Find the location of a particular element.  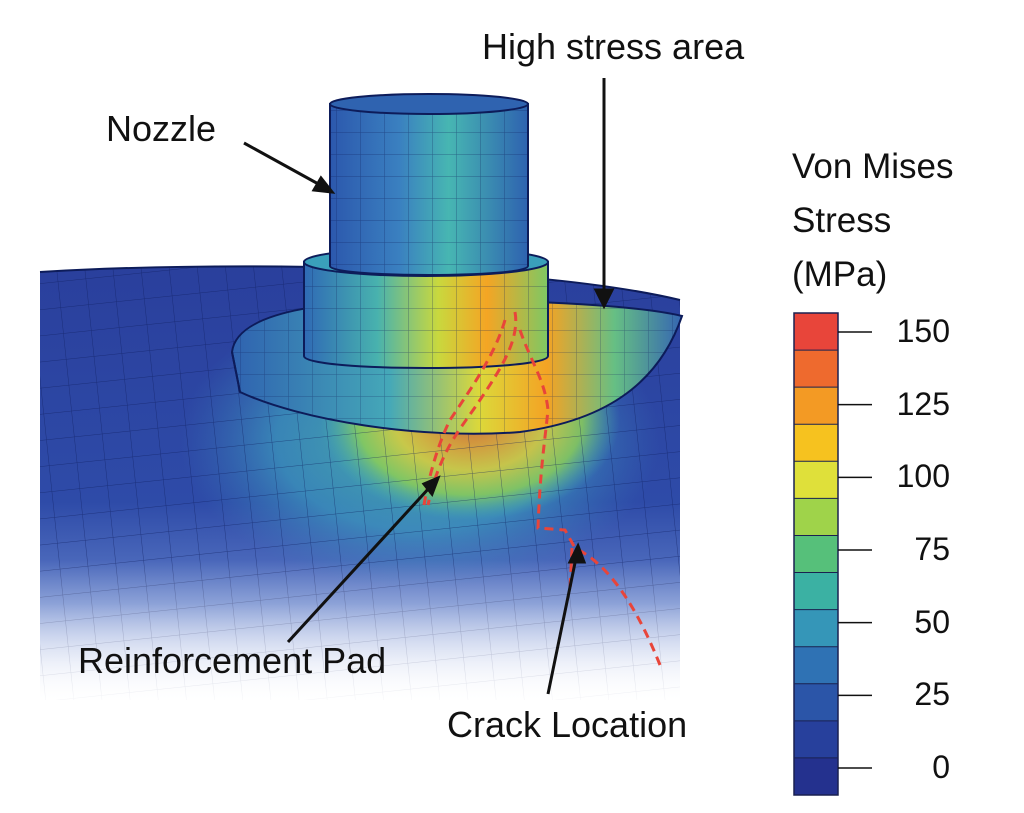

nozzle-arrowhead is located at coordinates (323, 184).